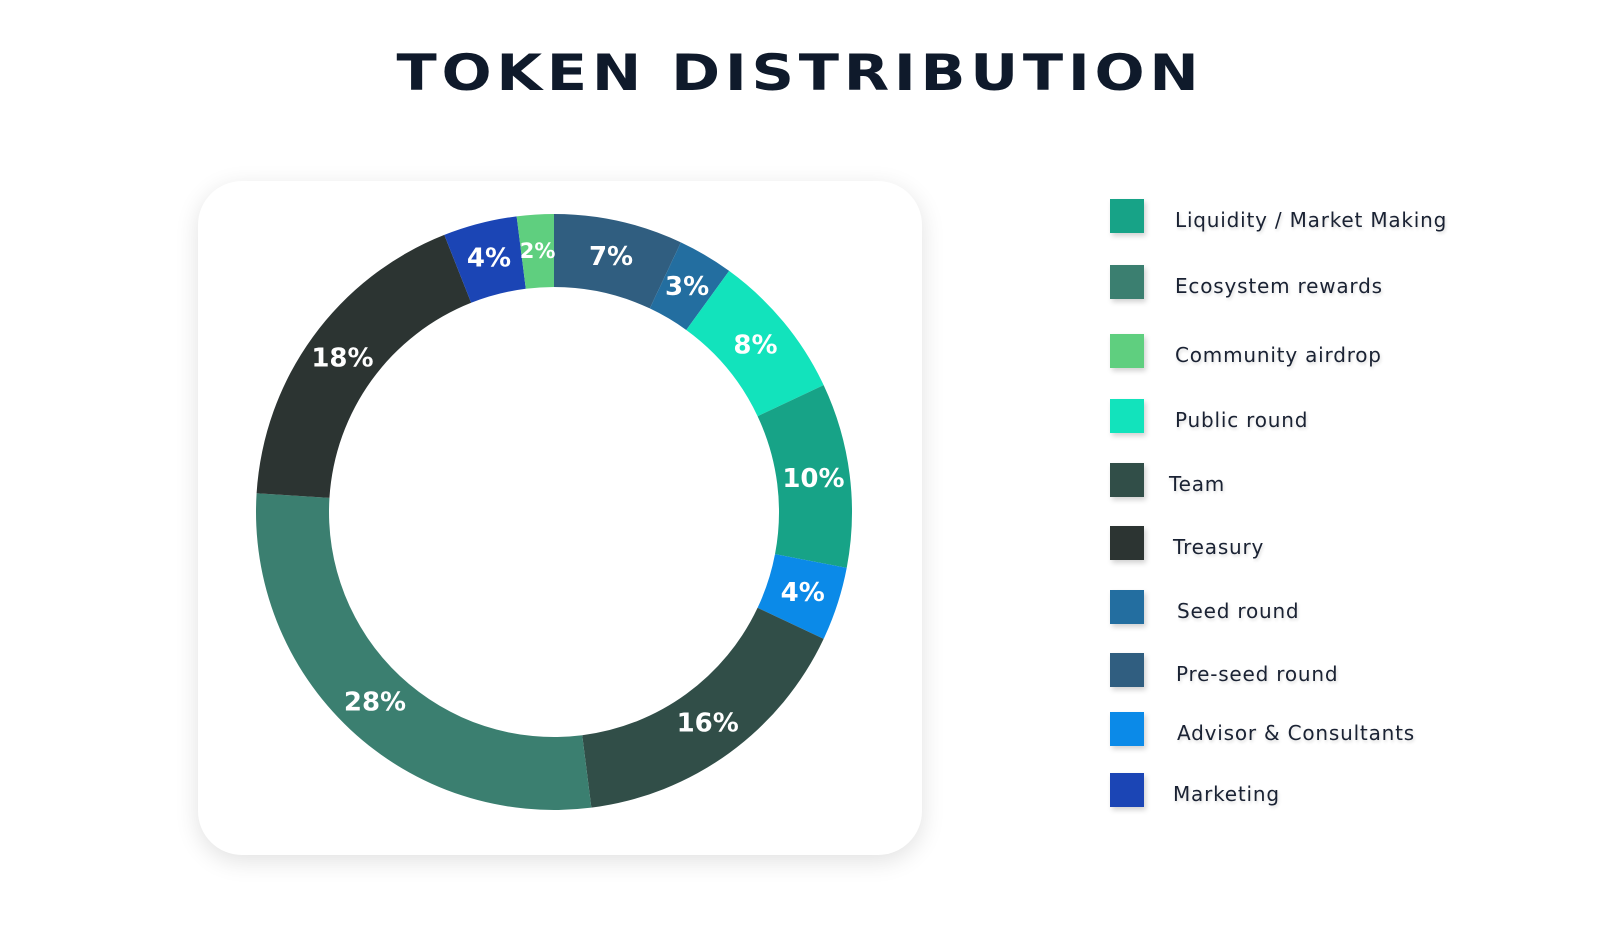 Image resolution: width=1600 pixels, height=934 pixels. I want to click on donut-slice-advisor-consultants, so click(802, 596).